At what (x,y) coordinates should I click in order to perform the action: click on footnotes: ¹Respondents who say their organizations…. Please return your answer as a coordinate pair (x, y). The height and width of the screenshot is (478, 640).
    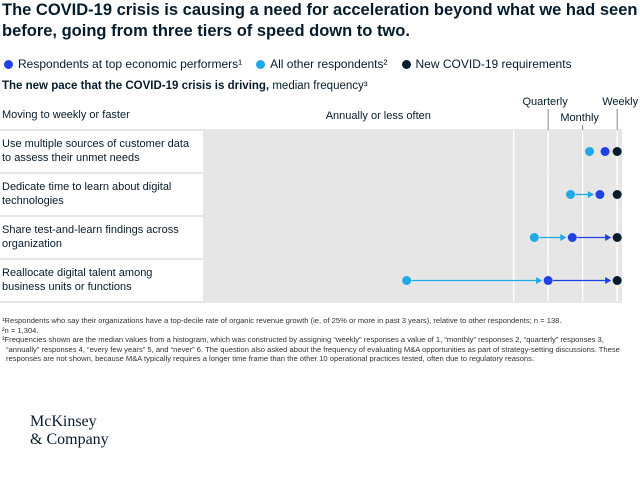
    Looking at the image, I should click on (317, 340).